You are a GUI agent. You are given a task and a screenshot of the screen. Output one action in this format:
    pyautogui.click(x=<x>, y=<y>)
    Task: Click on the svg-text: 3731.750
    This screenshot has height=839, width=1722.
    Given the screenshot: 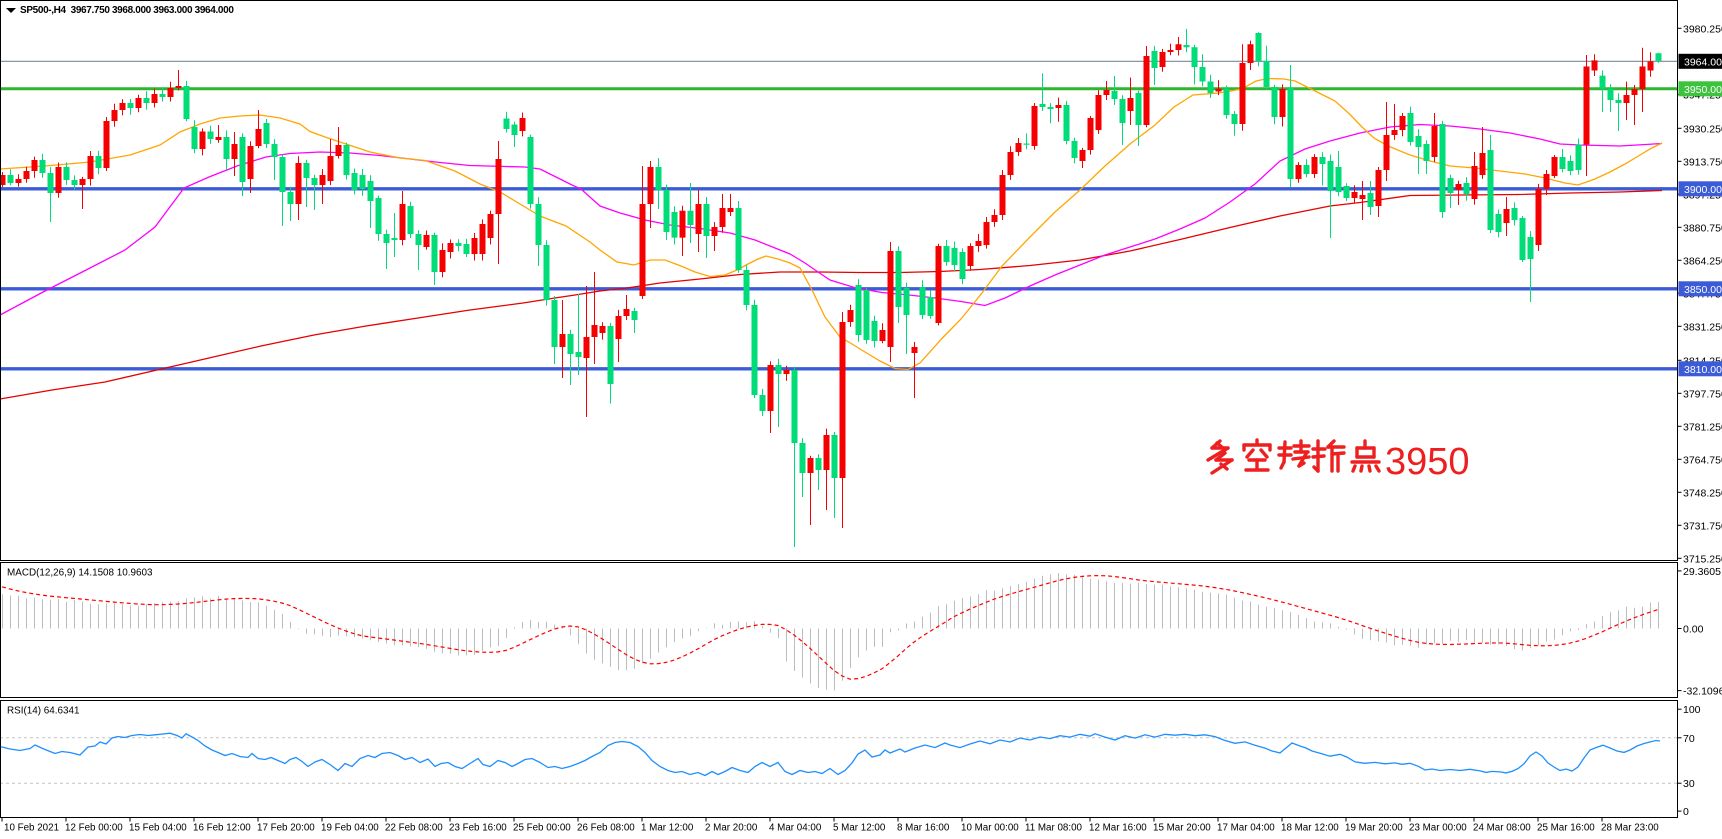 What is the action you would take?
    pyautogui.click(x=1702, y=526)
    